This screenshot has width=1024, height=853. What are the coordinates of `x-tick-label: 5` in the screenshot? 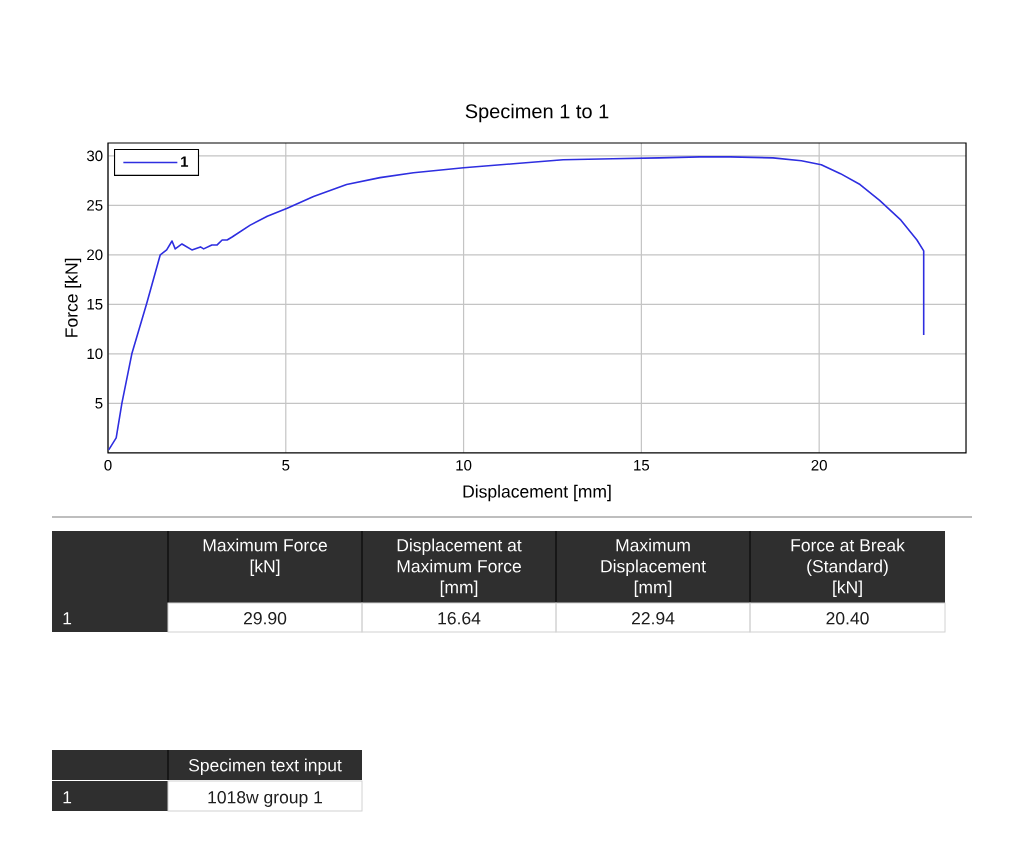 It's located at (286, 465).